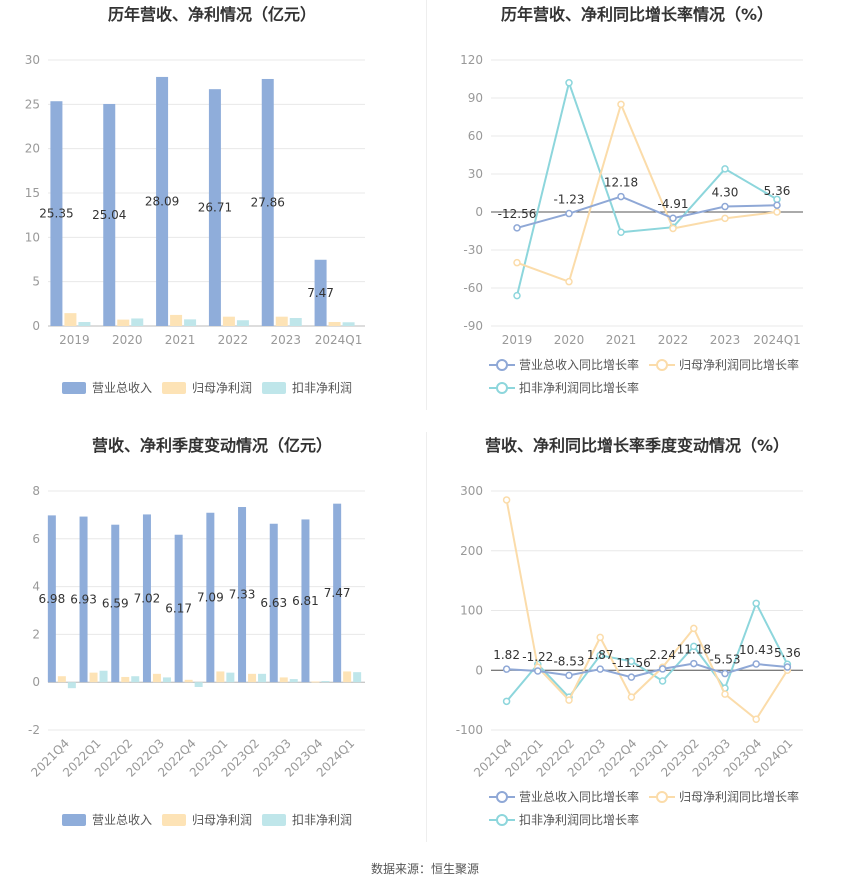 The image size is (850, 891). Describe the element at coordinates (32, 149) in the screenshot. I see `y-tick-label: 20` at that location.